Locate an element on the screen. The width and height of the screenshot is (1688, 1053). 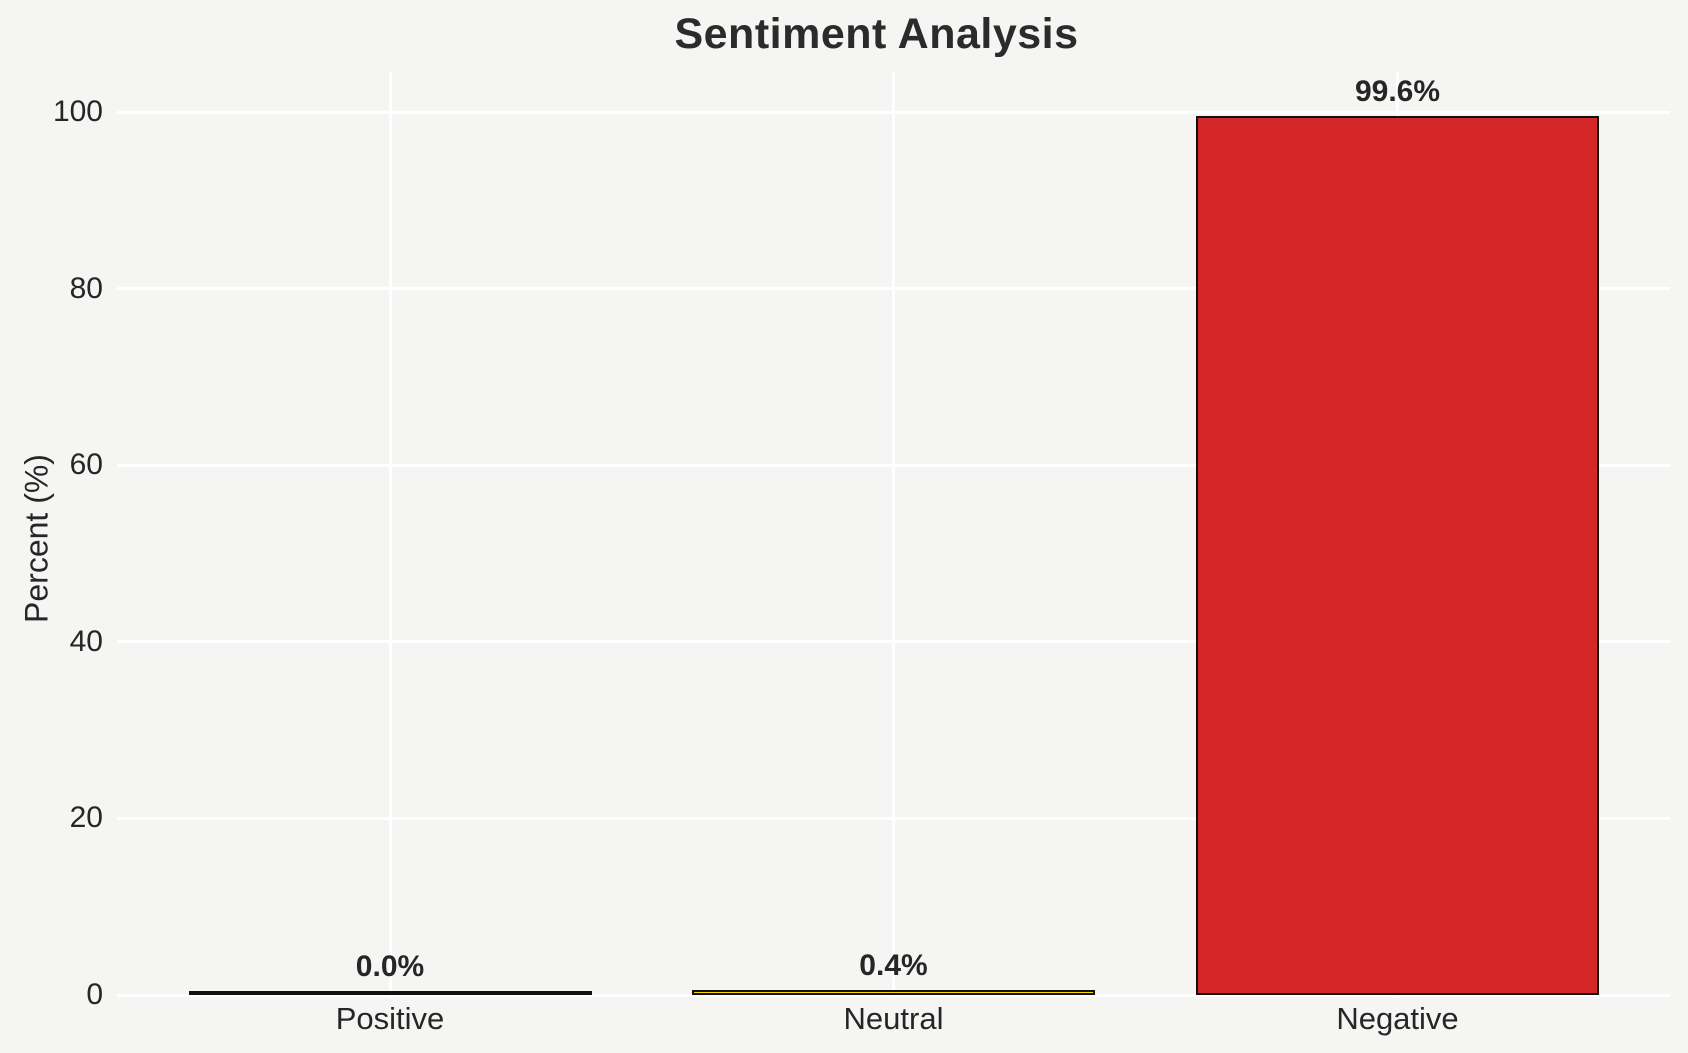
bar-neutral is located at coordinates (893, 992).